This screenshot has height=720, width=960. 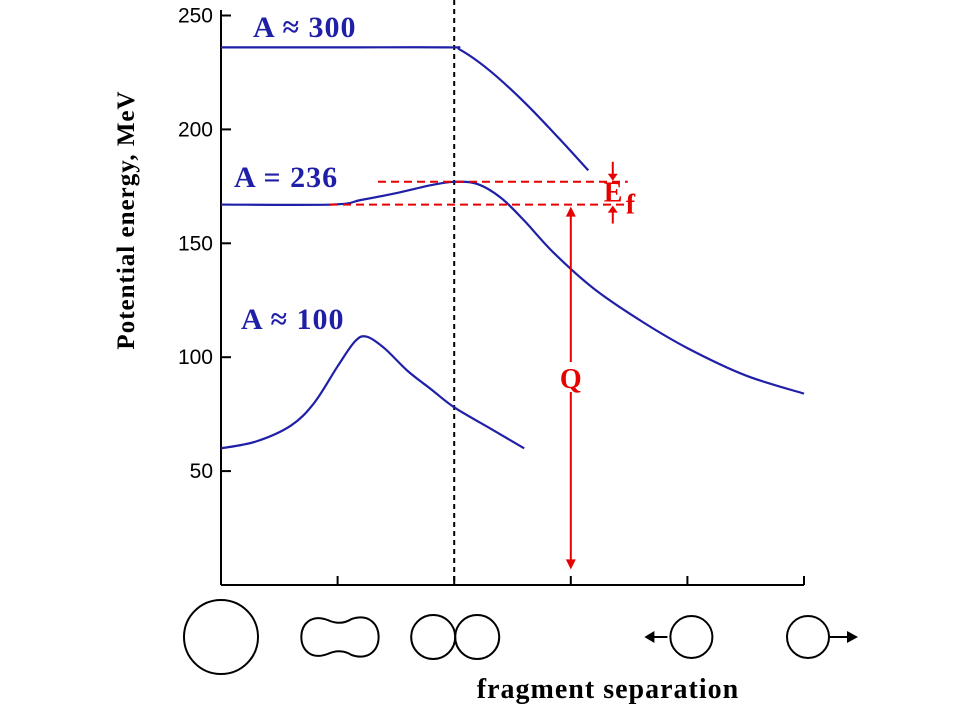 What do you see at coordinates (201, 471) in the screenshot?
I see `y-tick-label: 50` at bounding box center [201, 471].